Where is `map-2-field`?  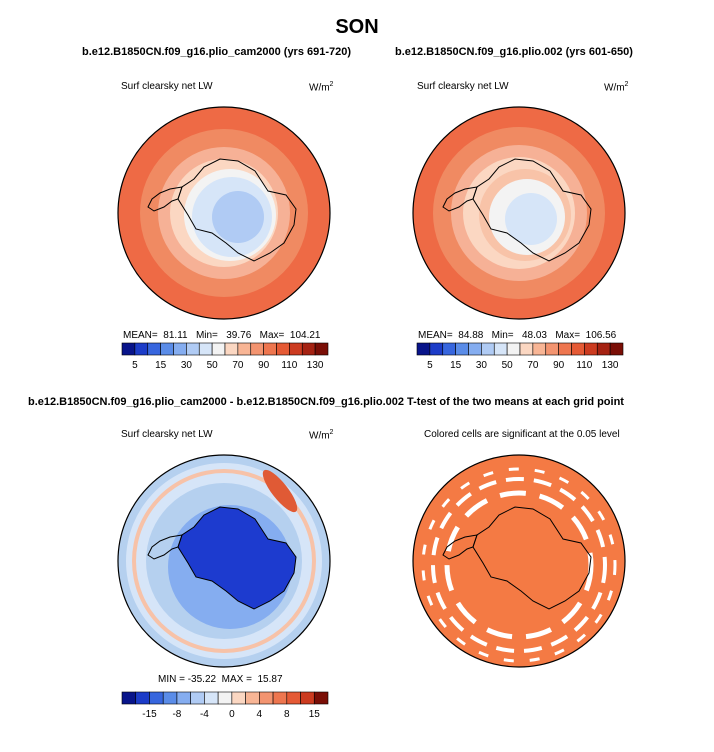 map-2-field is located at coordinates (519, 213).